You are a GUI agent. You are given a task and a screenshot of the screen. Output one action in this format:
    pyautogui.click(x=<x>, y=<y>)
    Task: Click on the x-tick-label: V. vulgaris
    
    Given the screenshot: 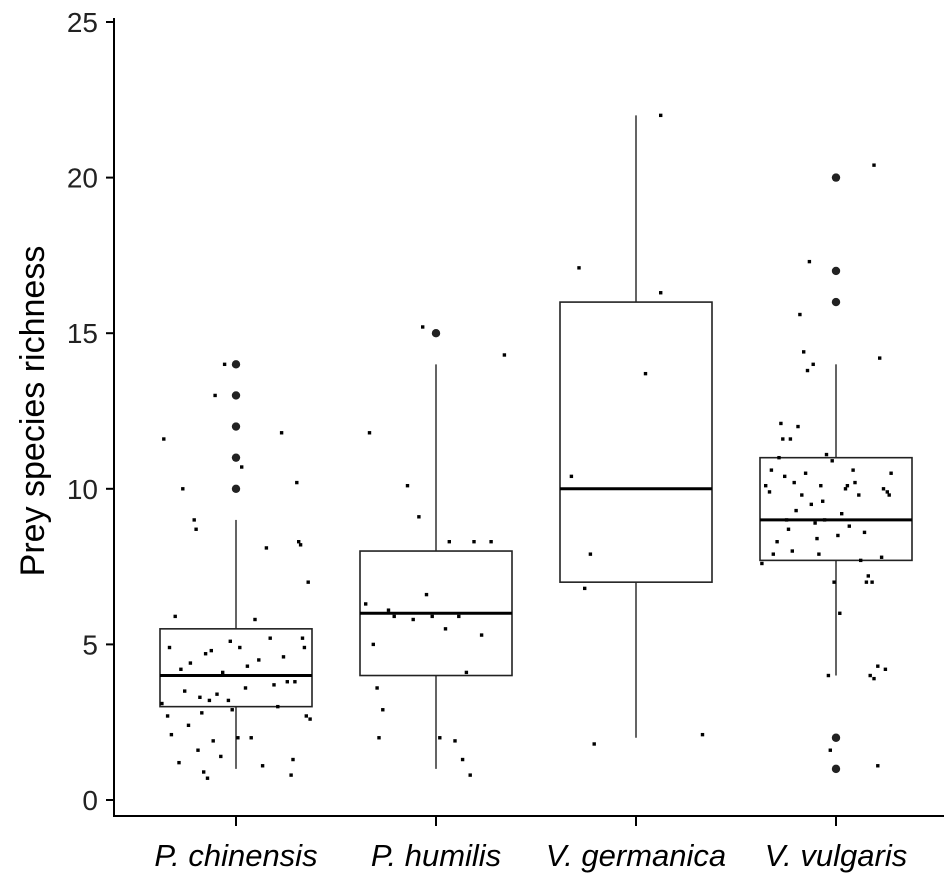 What is the action you would take?
    pyautogui.click(x=836, y=855)
    